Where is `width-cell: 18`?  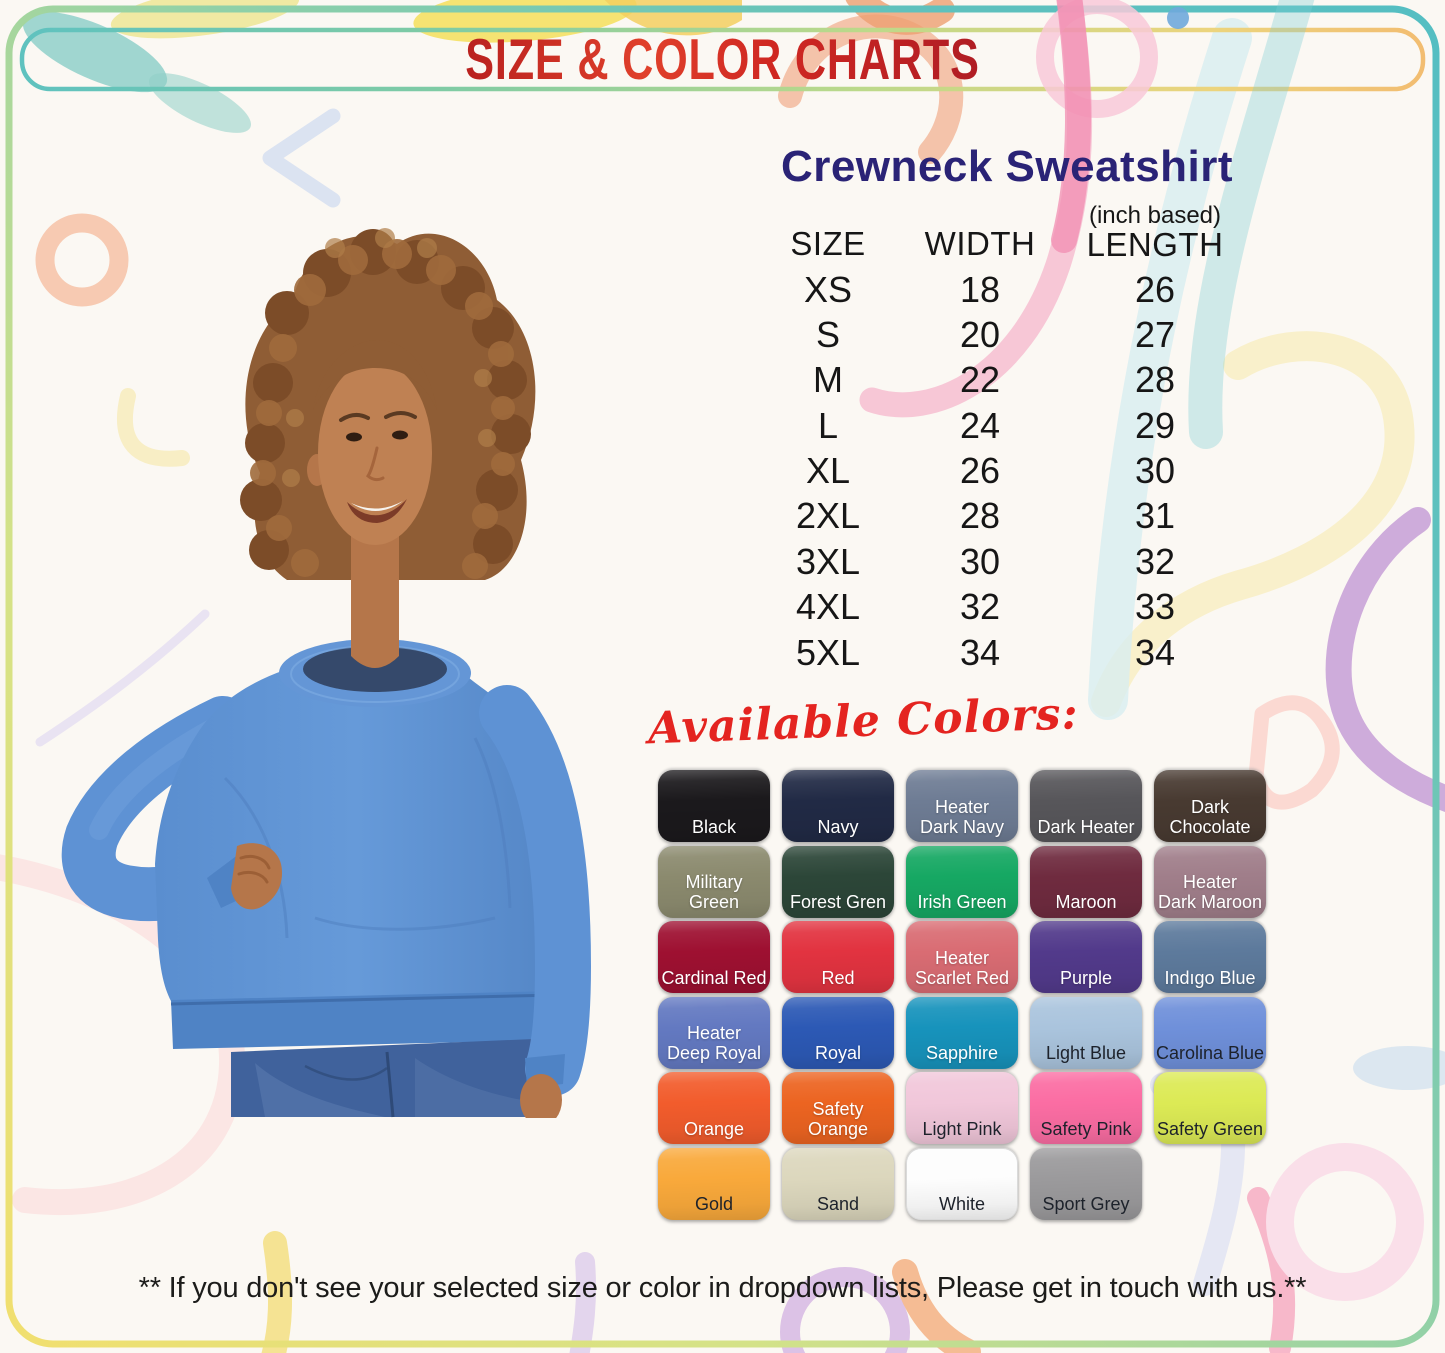 width-cell: 18 is located at coordinates (980, 289).